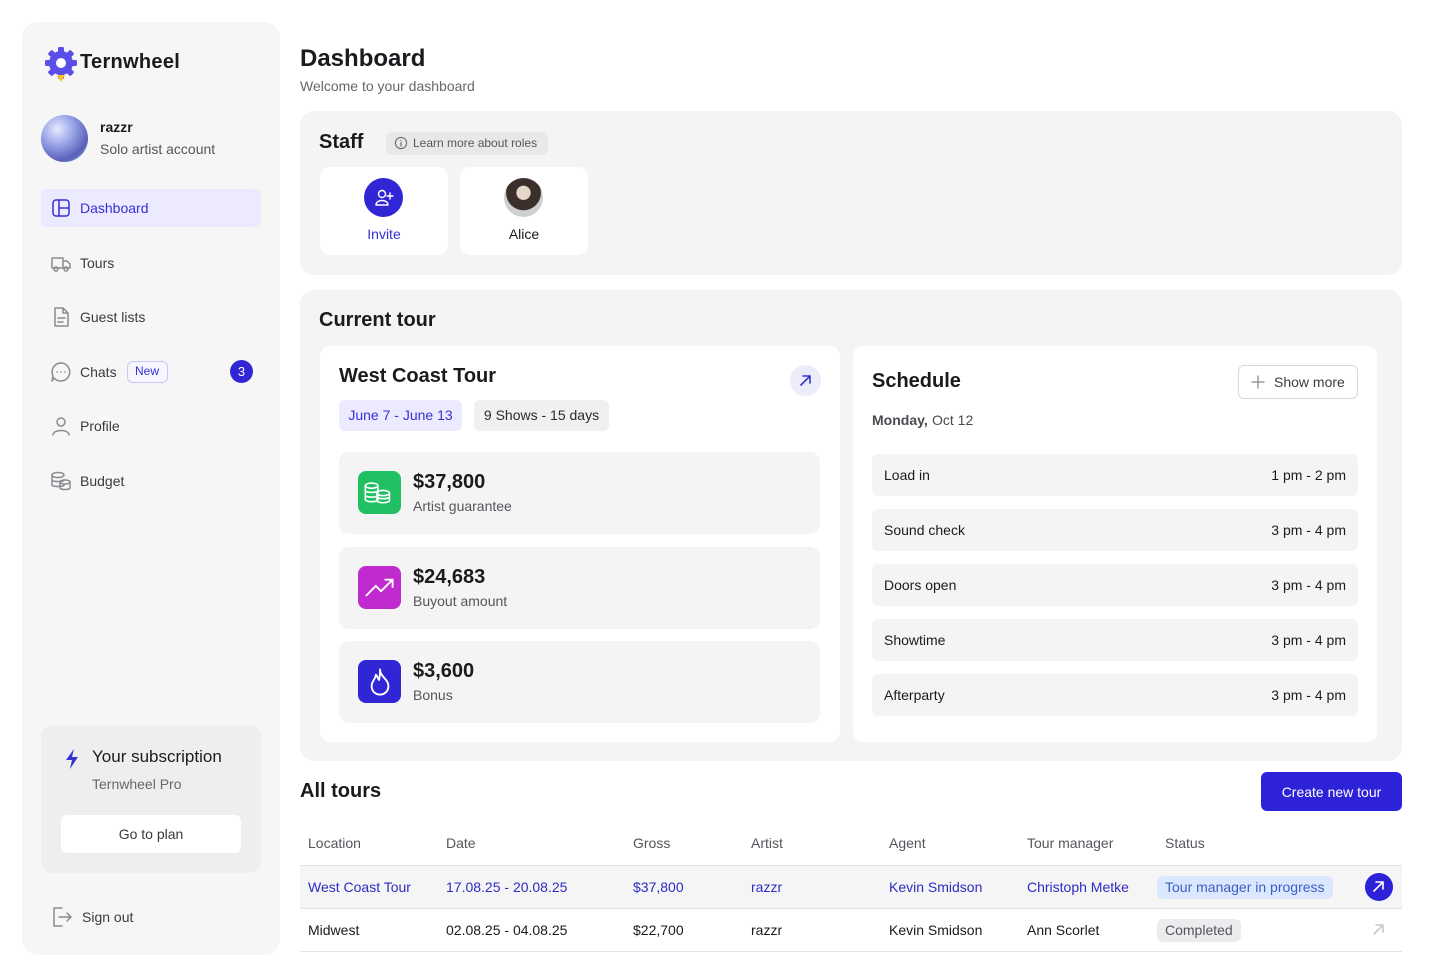 Image resolution: width=1444 pixels, height=978 pixels. What do you see at coordinates (137, 784) in the screenshot?
I see `subscription-plan: Ternwheel Pro` at bounding box center [137, 784].